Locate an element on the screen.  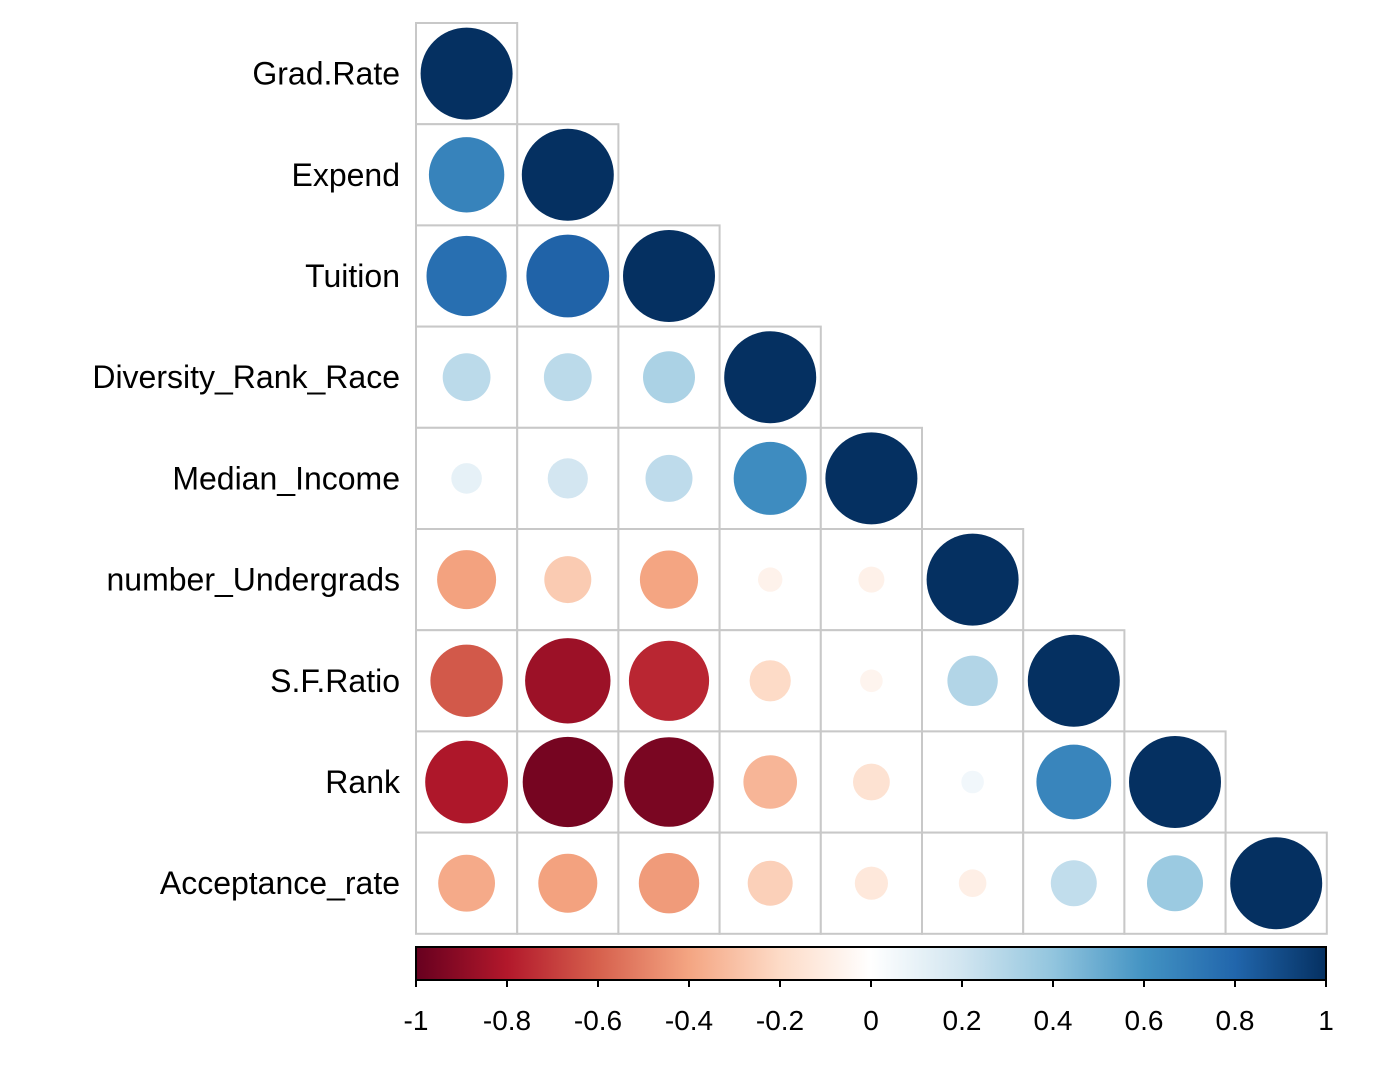
colorbar-tick-label: -0.8 is located at coordinates (507, 1020).